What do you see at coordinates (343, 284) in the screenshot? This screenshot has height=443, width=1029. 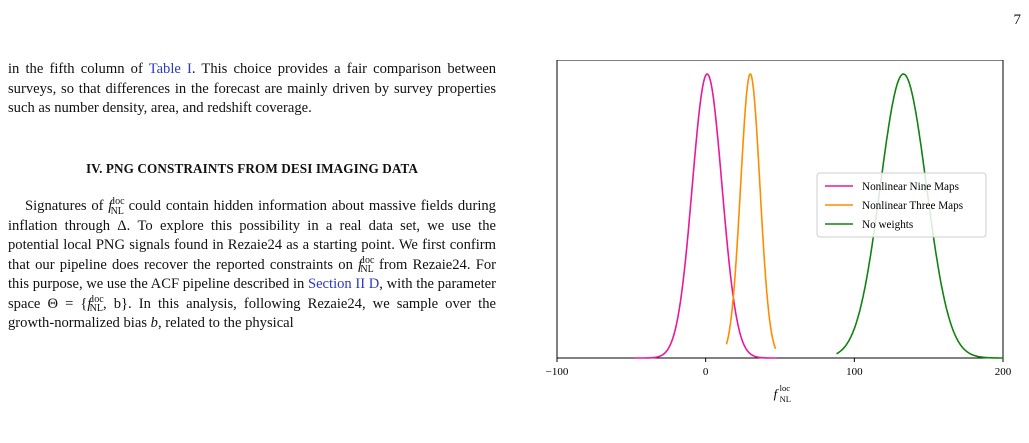 I see `section-link: Section II D` at bounding box center [343, 284].